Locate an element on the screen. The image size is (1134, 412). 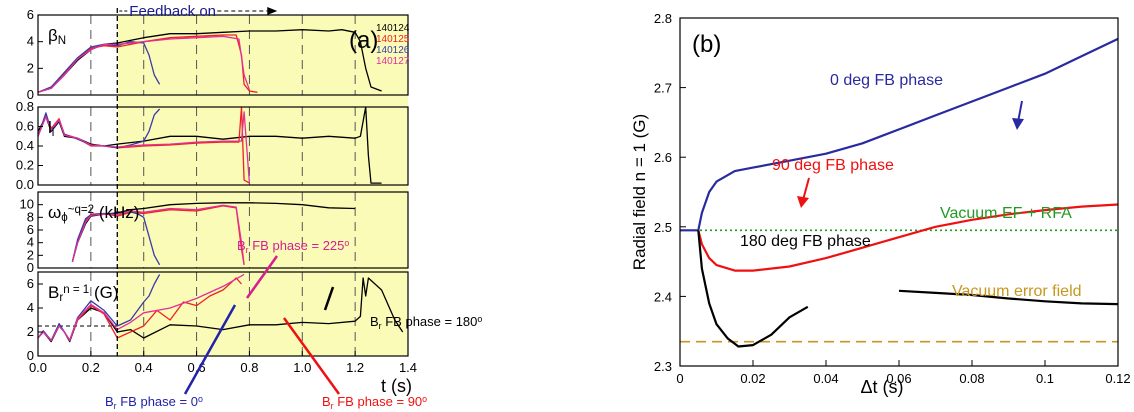
annotation-3: Br FB phase = 90o is located at coordinates (374, 402).